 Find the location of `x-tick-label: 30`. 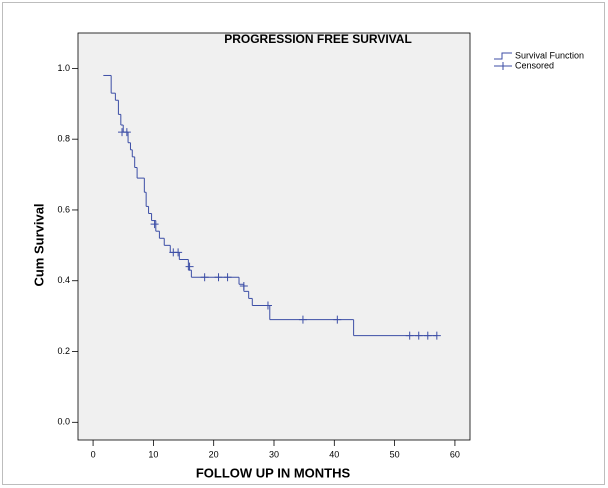

x-tick-label: 30 is located at coordinates (274, 454).